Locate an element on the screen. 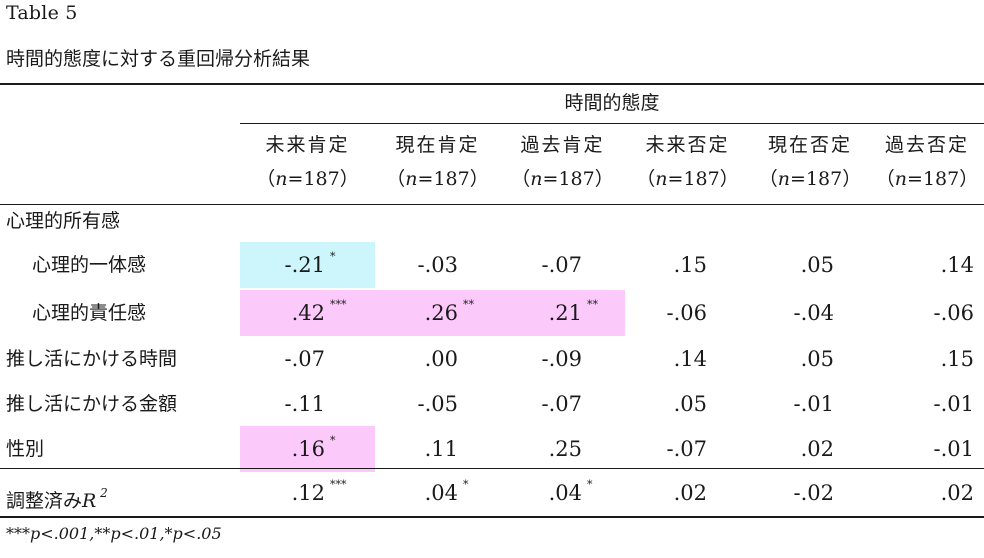  column-name: 未来肯定 is located at coordinates (307, 145).